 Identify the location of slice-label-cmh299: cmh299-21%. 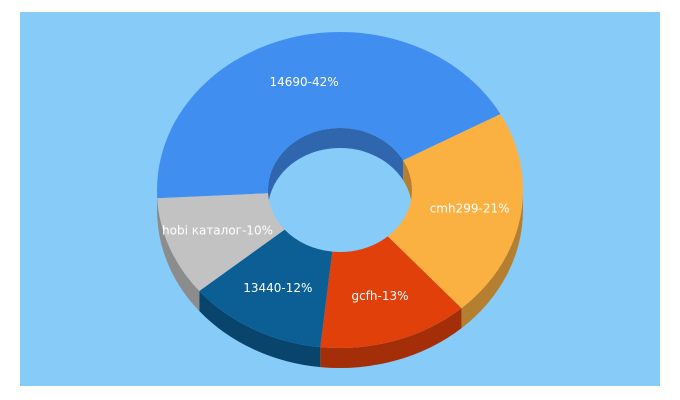
(470, 209).